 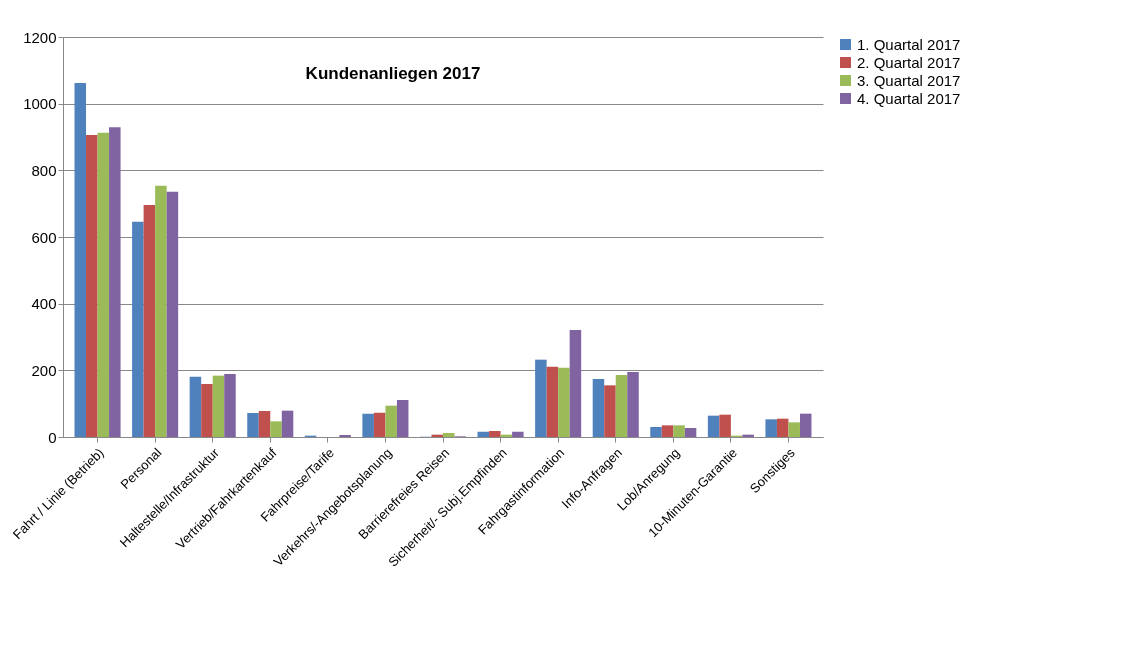 What do you see at coordinates (44, 170) in the screenshot?
I see `y-tick-label: 800` at bounding box center [44, 170].